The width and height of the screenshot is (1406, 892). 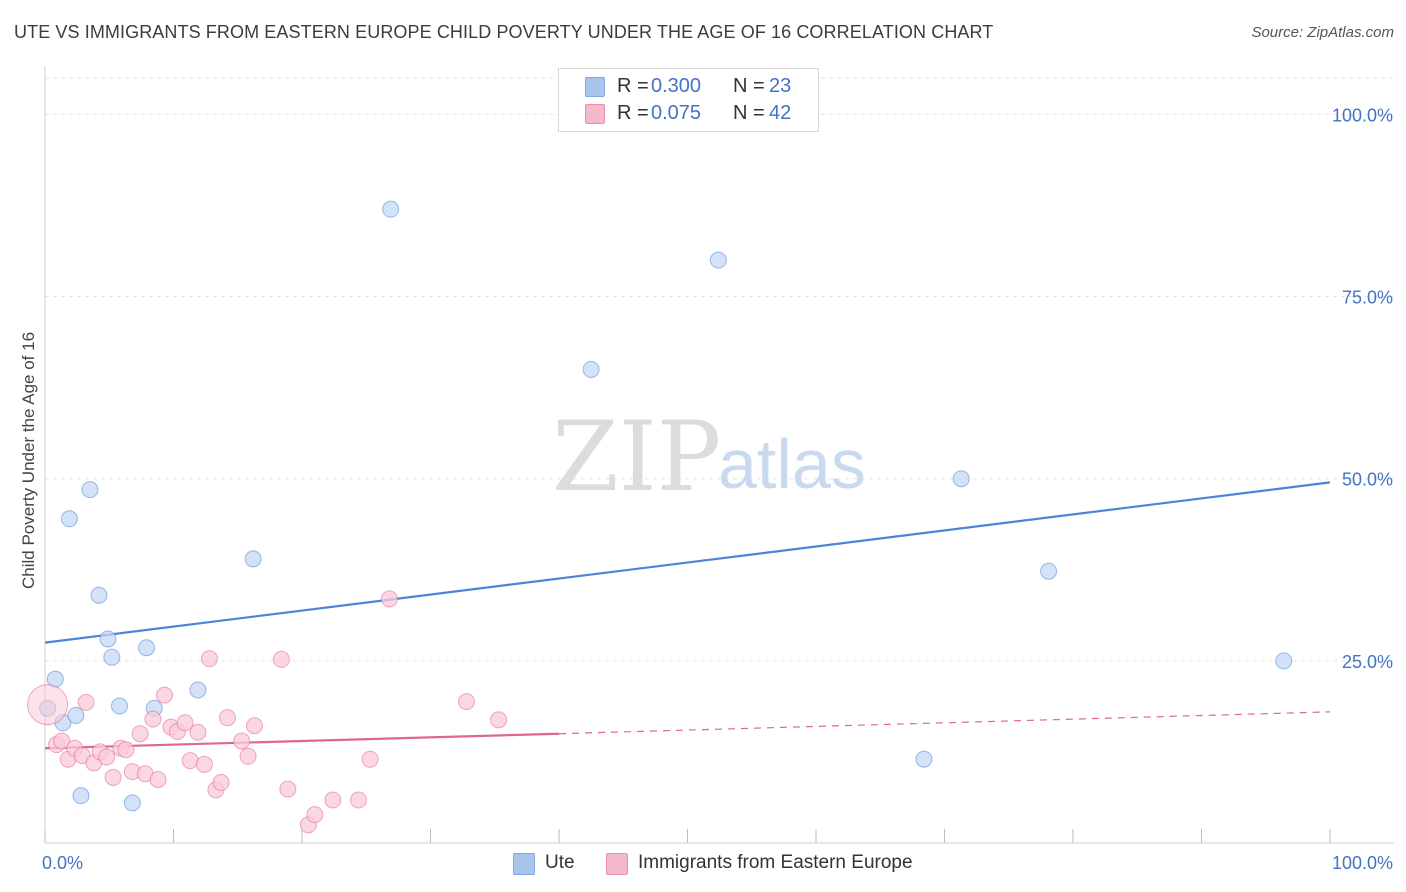 I want to click on legend-n-value: 23, so click(x=780, y=86).